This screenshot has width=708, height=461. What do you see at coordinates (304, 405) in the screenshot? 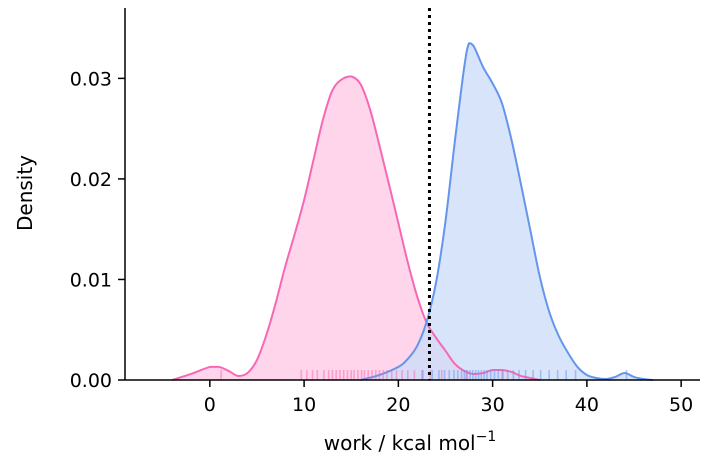
I see `x-tick-label: 10` at bounding box center [304, 405].